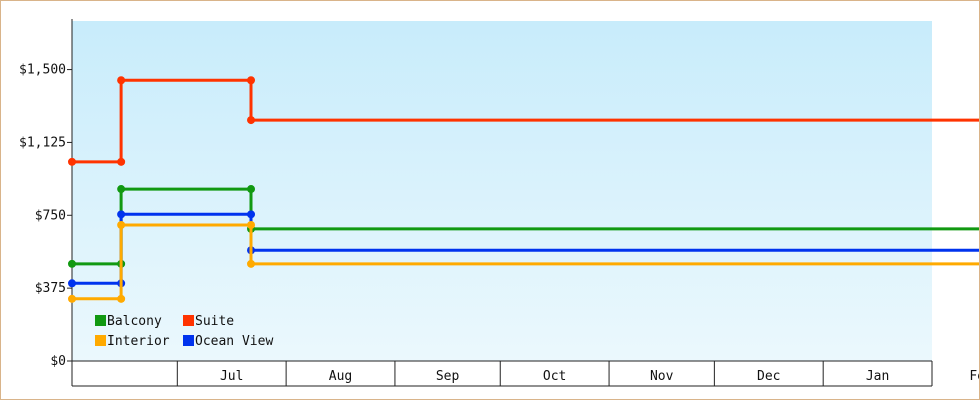 This screenshot has height=404, width=980. Describe the element at coordinates (50, 215) in the screenshot. I see `y-tick-label-750: $750` at that location.